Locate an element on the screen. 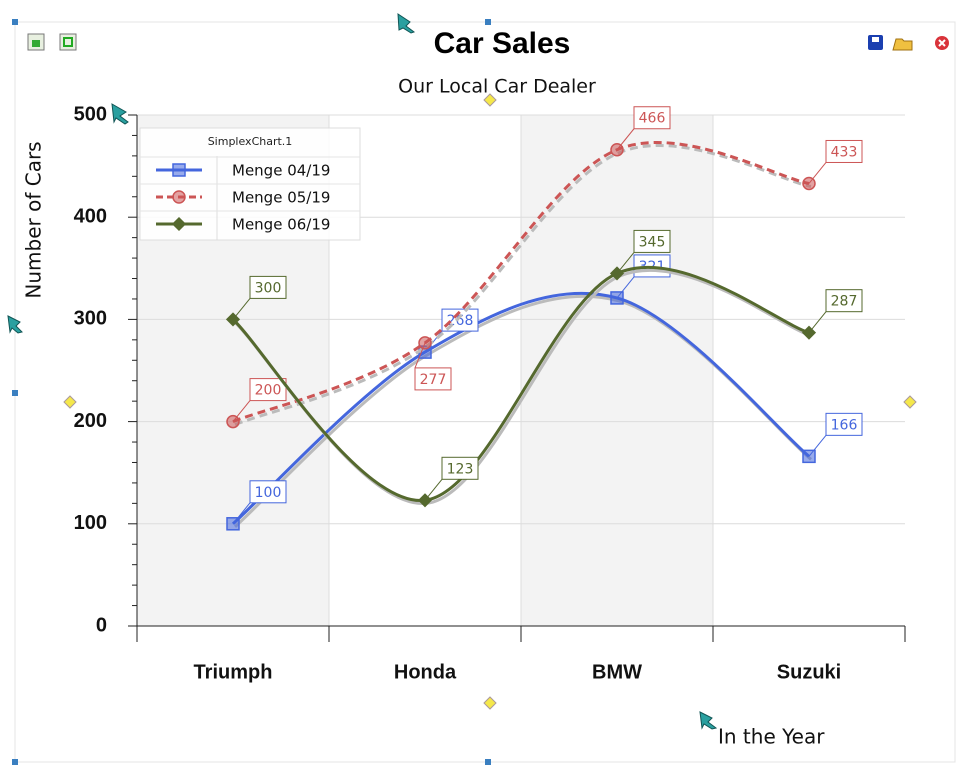 This screenshot has width=957, height=765. data-label: 433 is located at coordinates (844, 152).